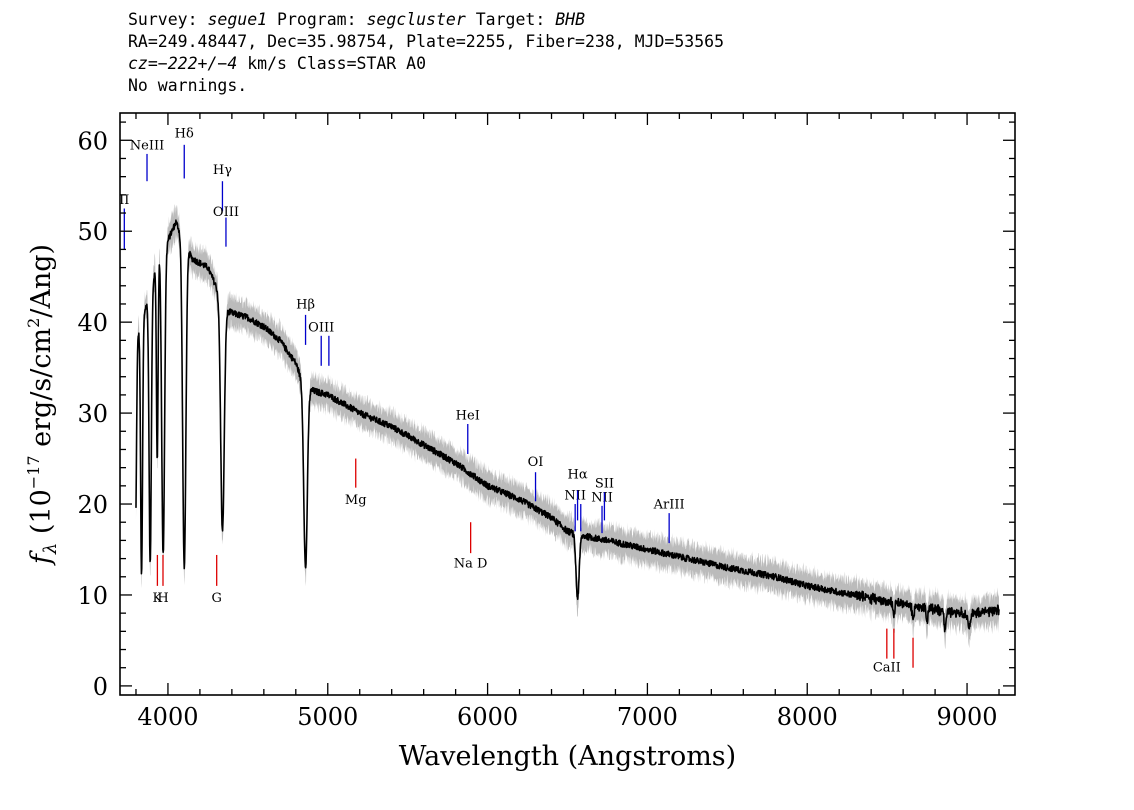 The width and height of the screenshot is (1134, 810). Describe the element at coordinates (570, 19) in the screenshot. I see `target-value: BHB` at that location.